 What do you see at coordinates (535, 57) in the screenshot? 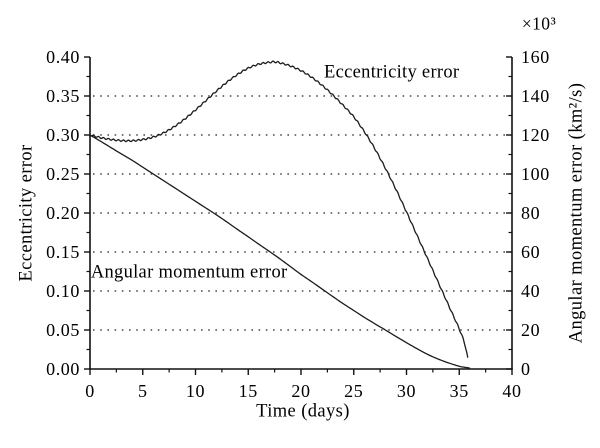
I see `y-right-tick-label: 160` at bounding box center [535, 57].